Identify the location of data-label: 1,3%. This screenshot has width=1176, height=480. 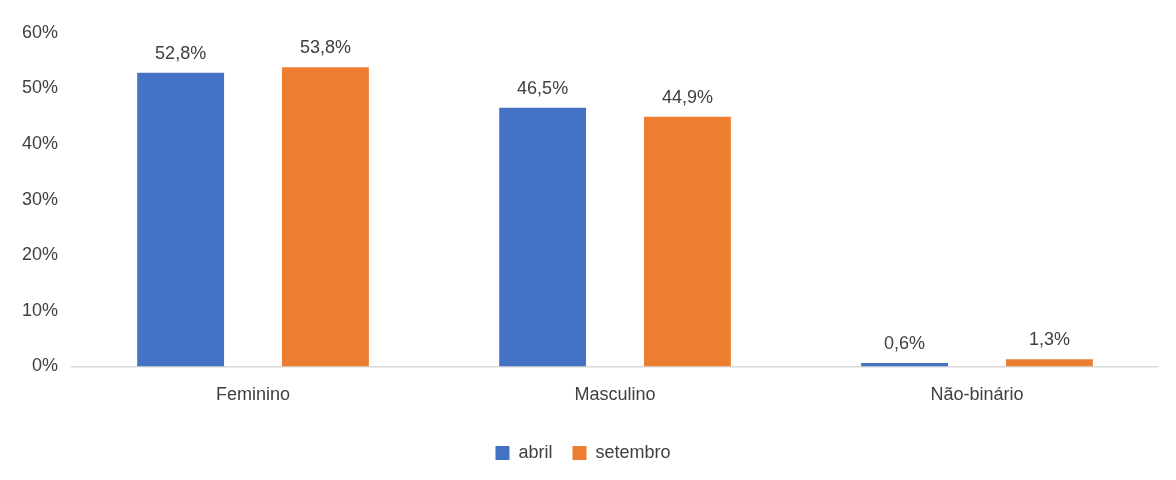
(1049, 339).